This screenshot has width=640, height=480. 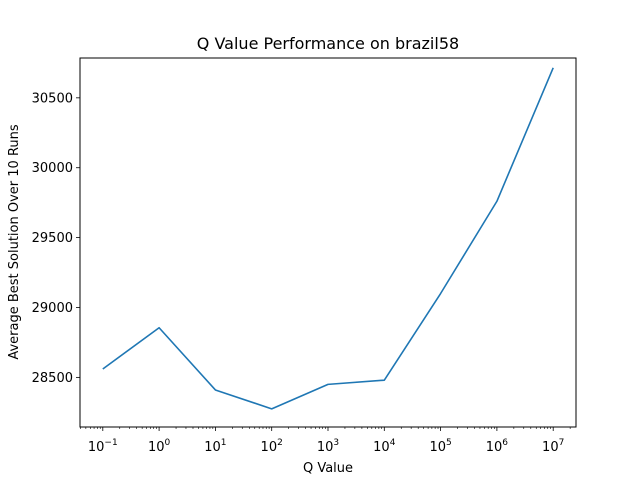 I want to click on x-tick-label: 10⁻¹, so click(x=103, y=446).